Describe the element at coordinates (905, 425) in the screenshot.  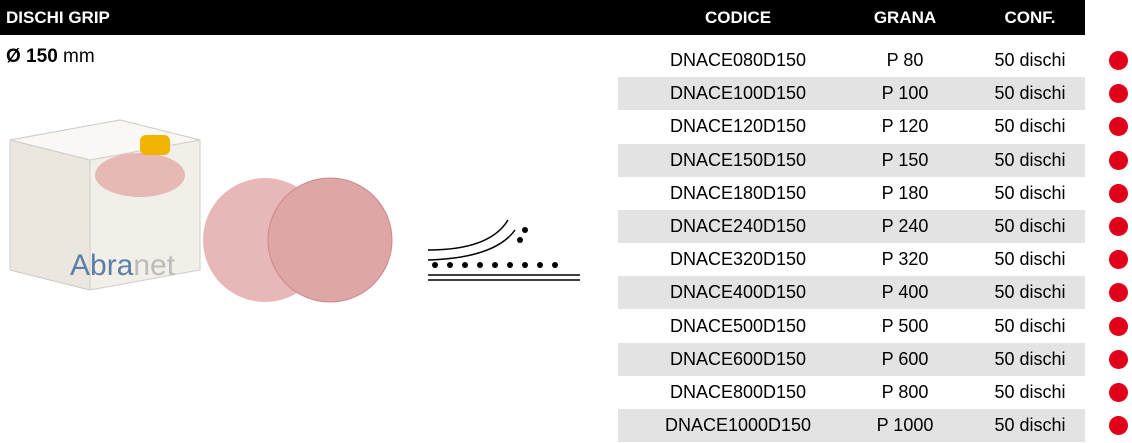
I see `table-cell: P 1000` at that location.